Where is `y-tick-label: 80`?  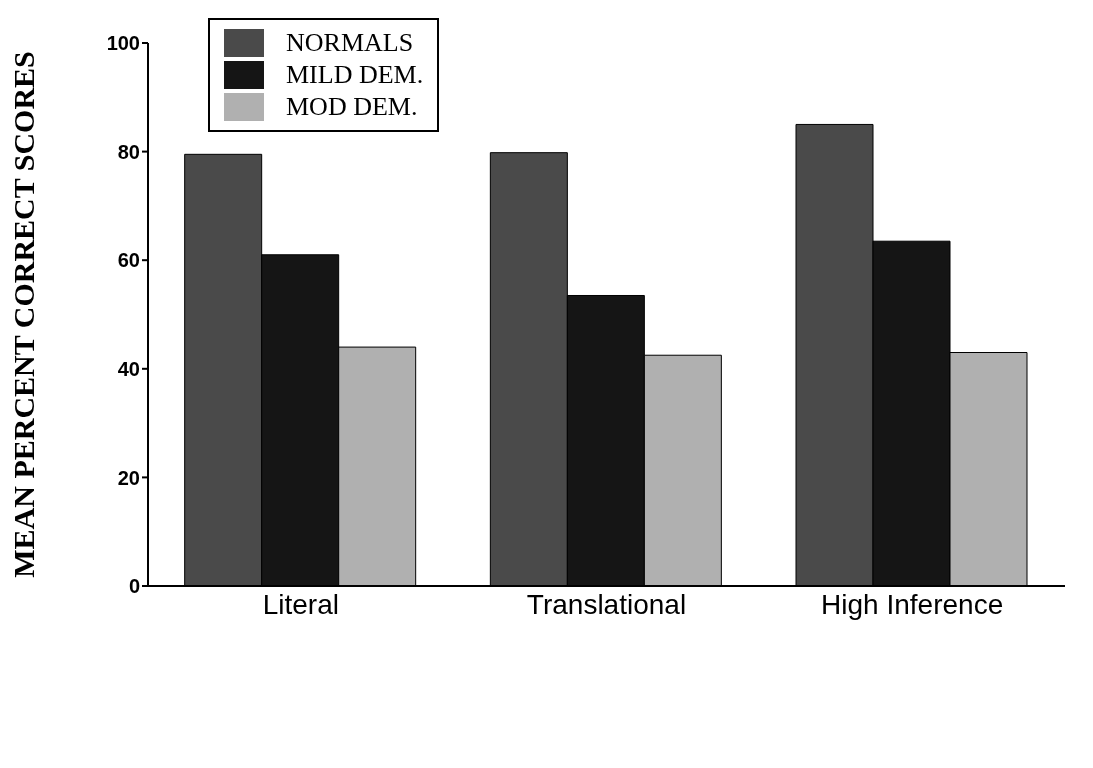 y-tick-label: 80 is located at coordinates (128, 151).